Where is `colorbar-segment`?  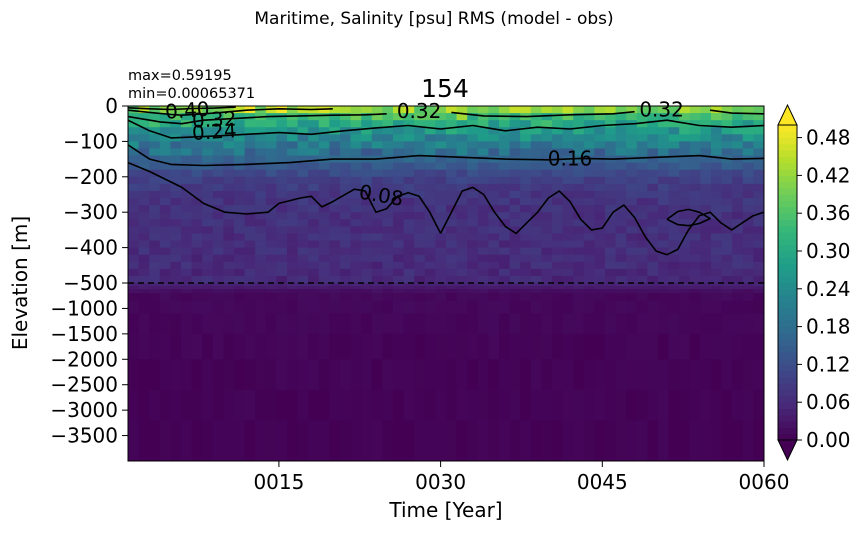 colorbar-segment is located at coordinates (787, 418).